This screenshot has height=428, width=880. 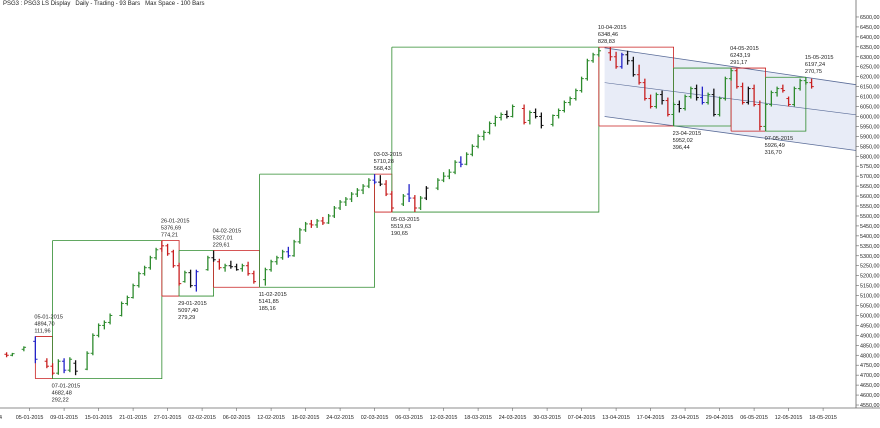 I want to click on swing-label-line: 07-05-2015, so click(x=779, y=139).